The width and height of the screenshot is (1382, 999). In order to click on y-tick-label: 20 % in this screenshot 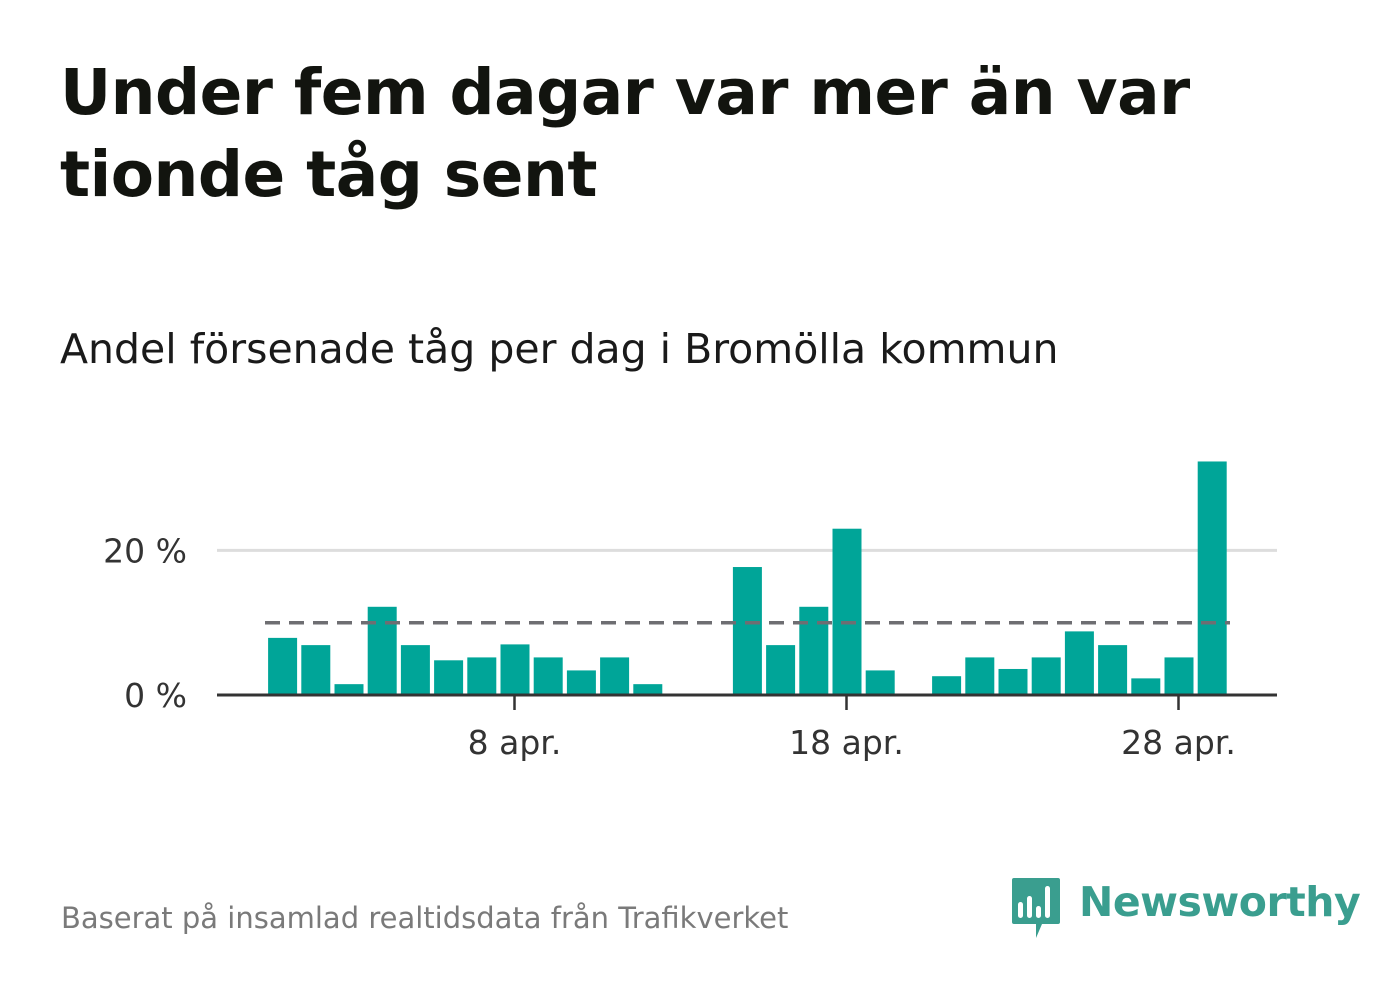, I will do `click(145, 550)`.